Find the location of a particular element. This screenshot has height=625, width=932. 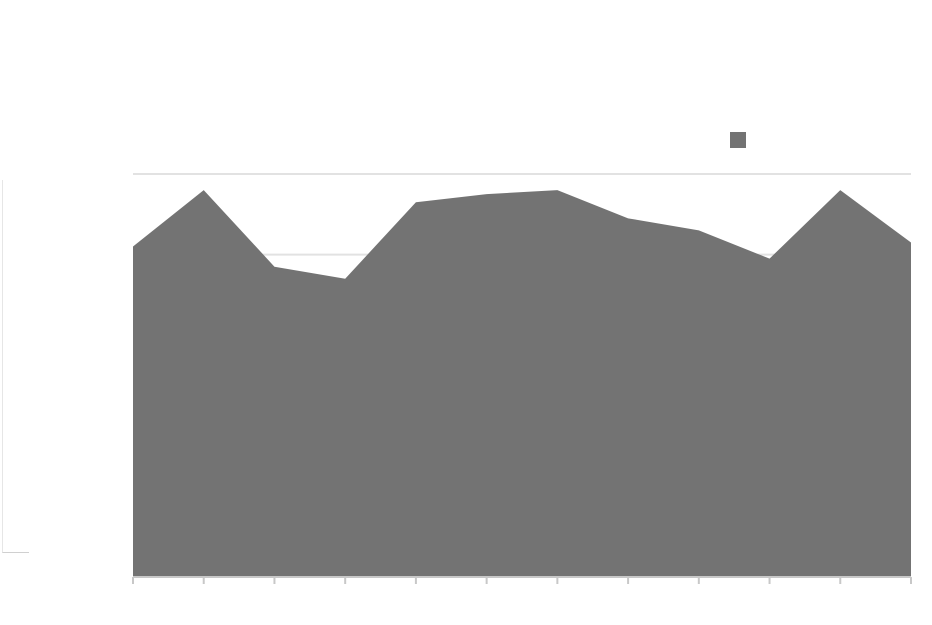

x-axis is located at coordinates (522, 580).